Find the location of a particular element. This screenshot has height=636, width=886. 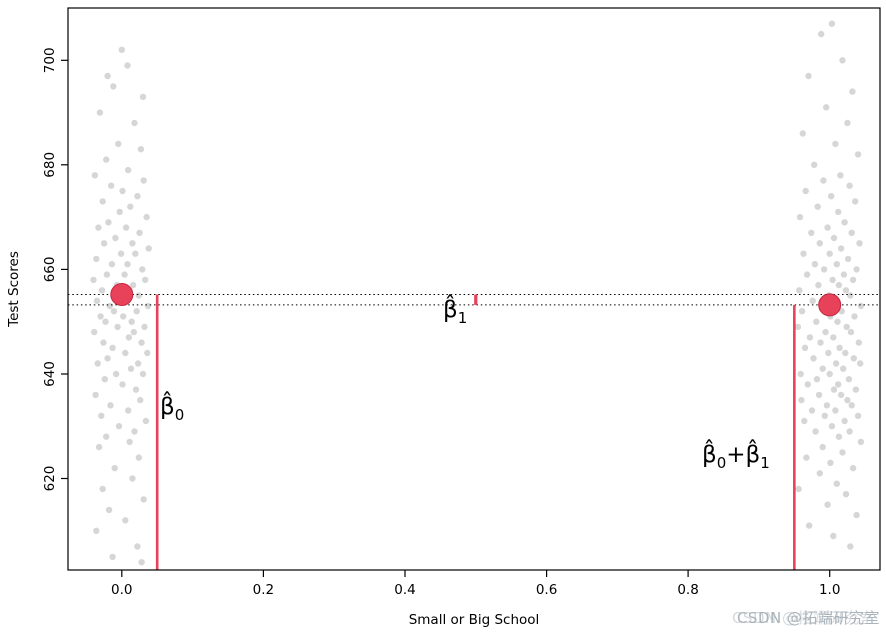

plus-sign: + is located at coordinates (736, 455).